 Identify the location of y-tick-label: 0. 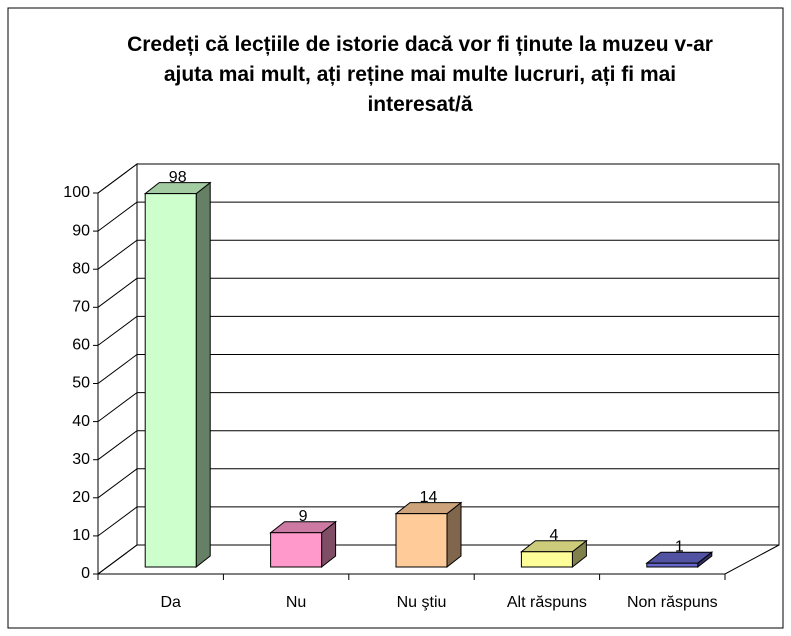
(85, 573).